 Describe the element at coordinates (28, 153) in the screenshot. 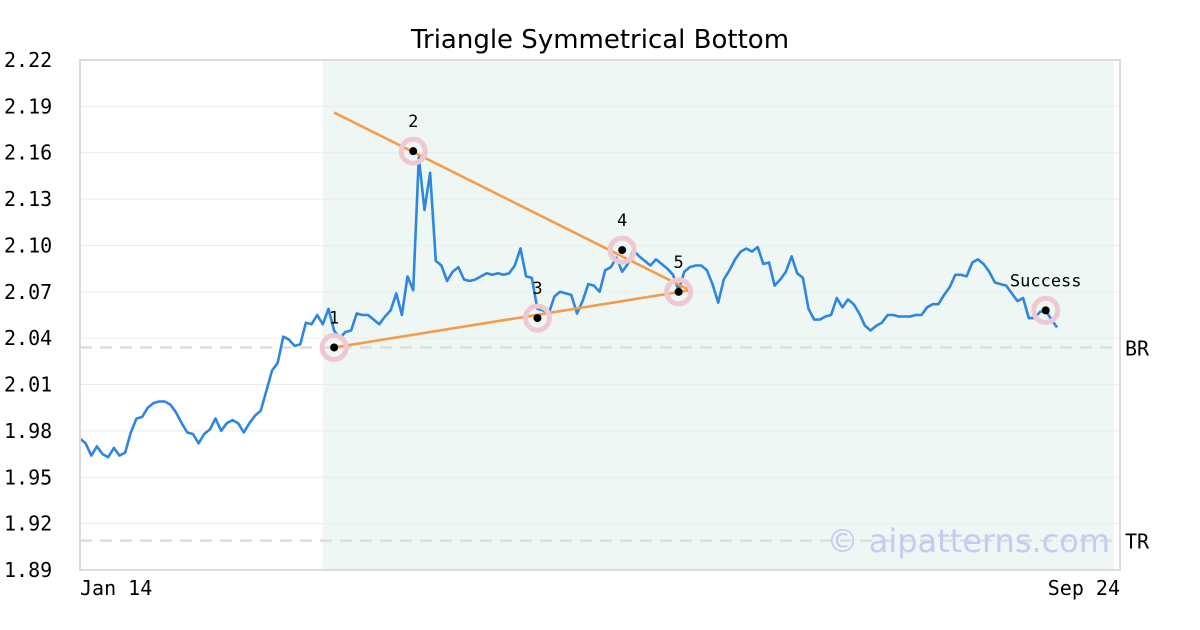

I see `y-tick-label: 2.16` at that location.